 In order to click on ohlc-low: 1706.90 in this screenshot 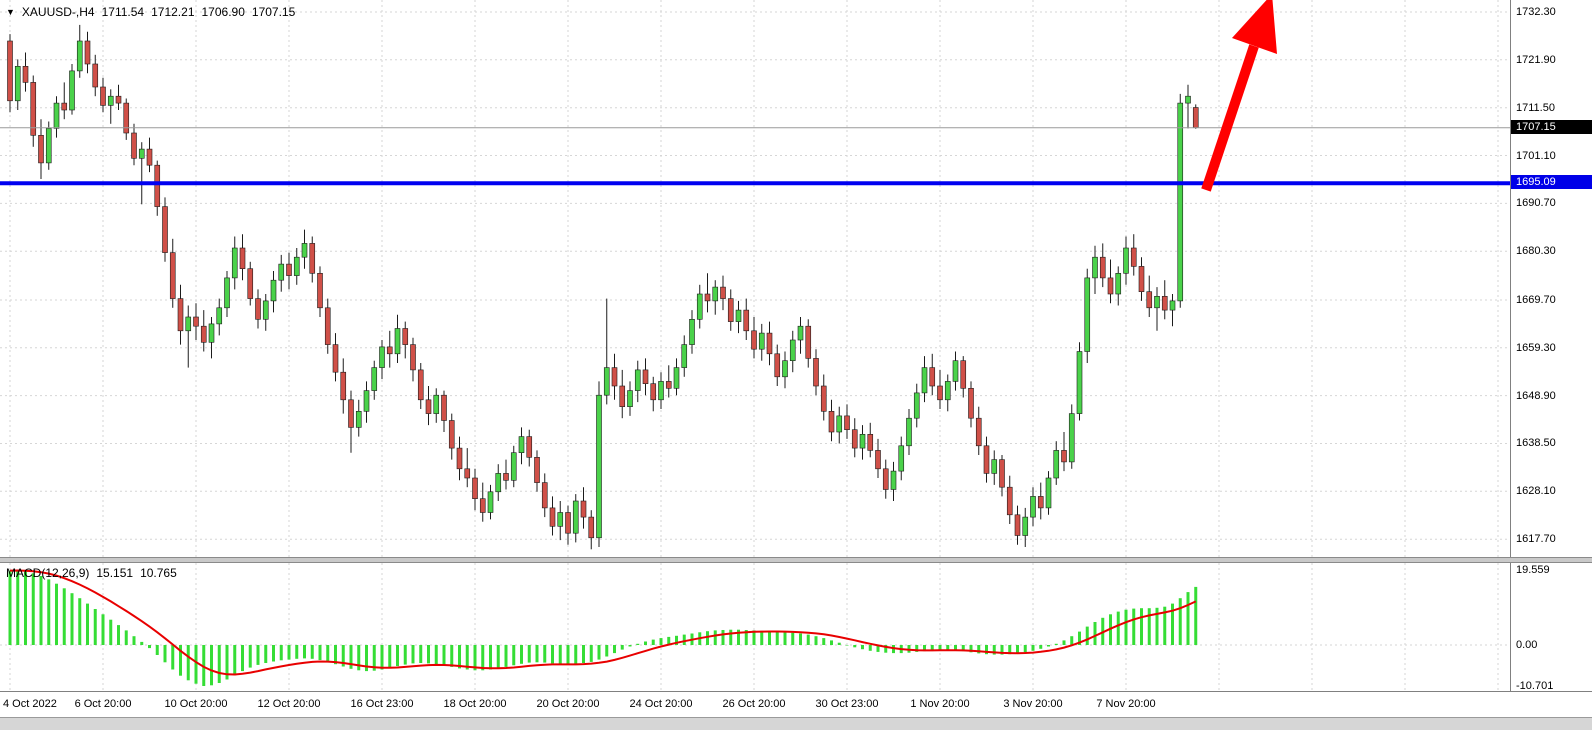, I will do `click(223, 12)`.